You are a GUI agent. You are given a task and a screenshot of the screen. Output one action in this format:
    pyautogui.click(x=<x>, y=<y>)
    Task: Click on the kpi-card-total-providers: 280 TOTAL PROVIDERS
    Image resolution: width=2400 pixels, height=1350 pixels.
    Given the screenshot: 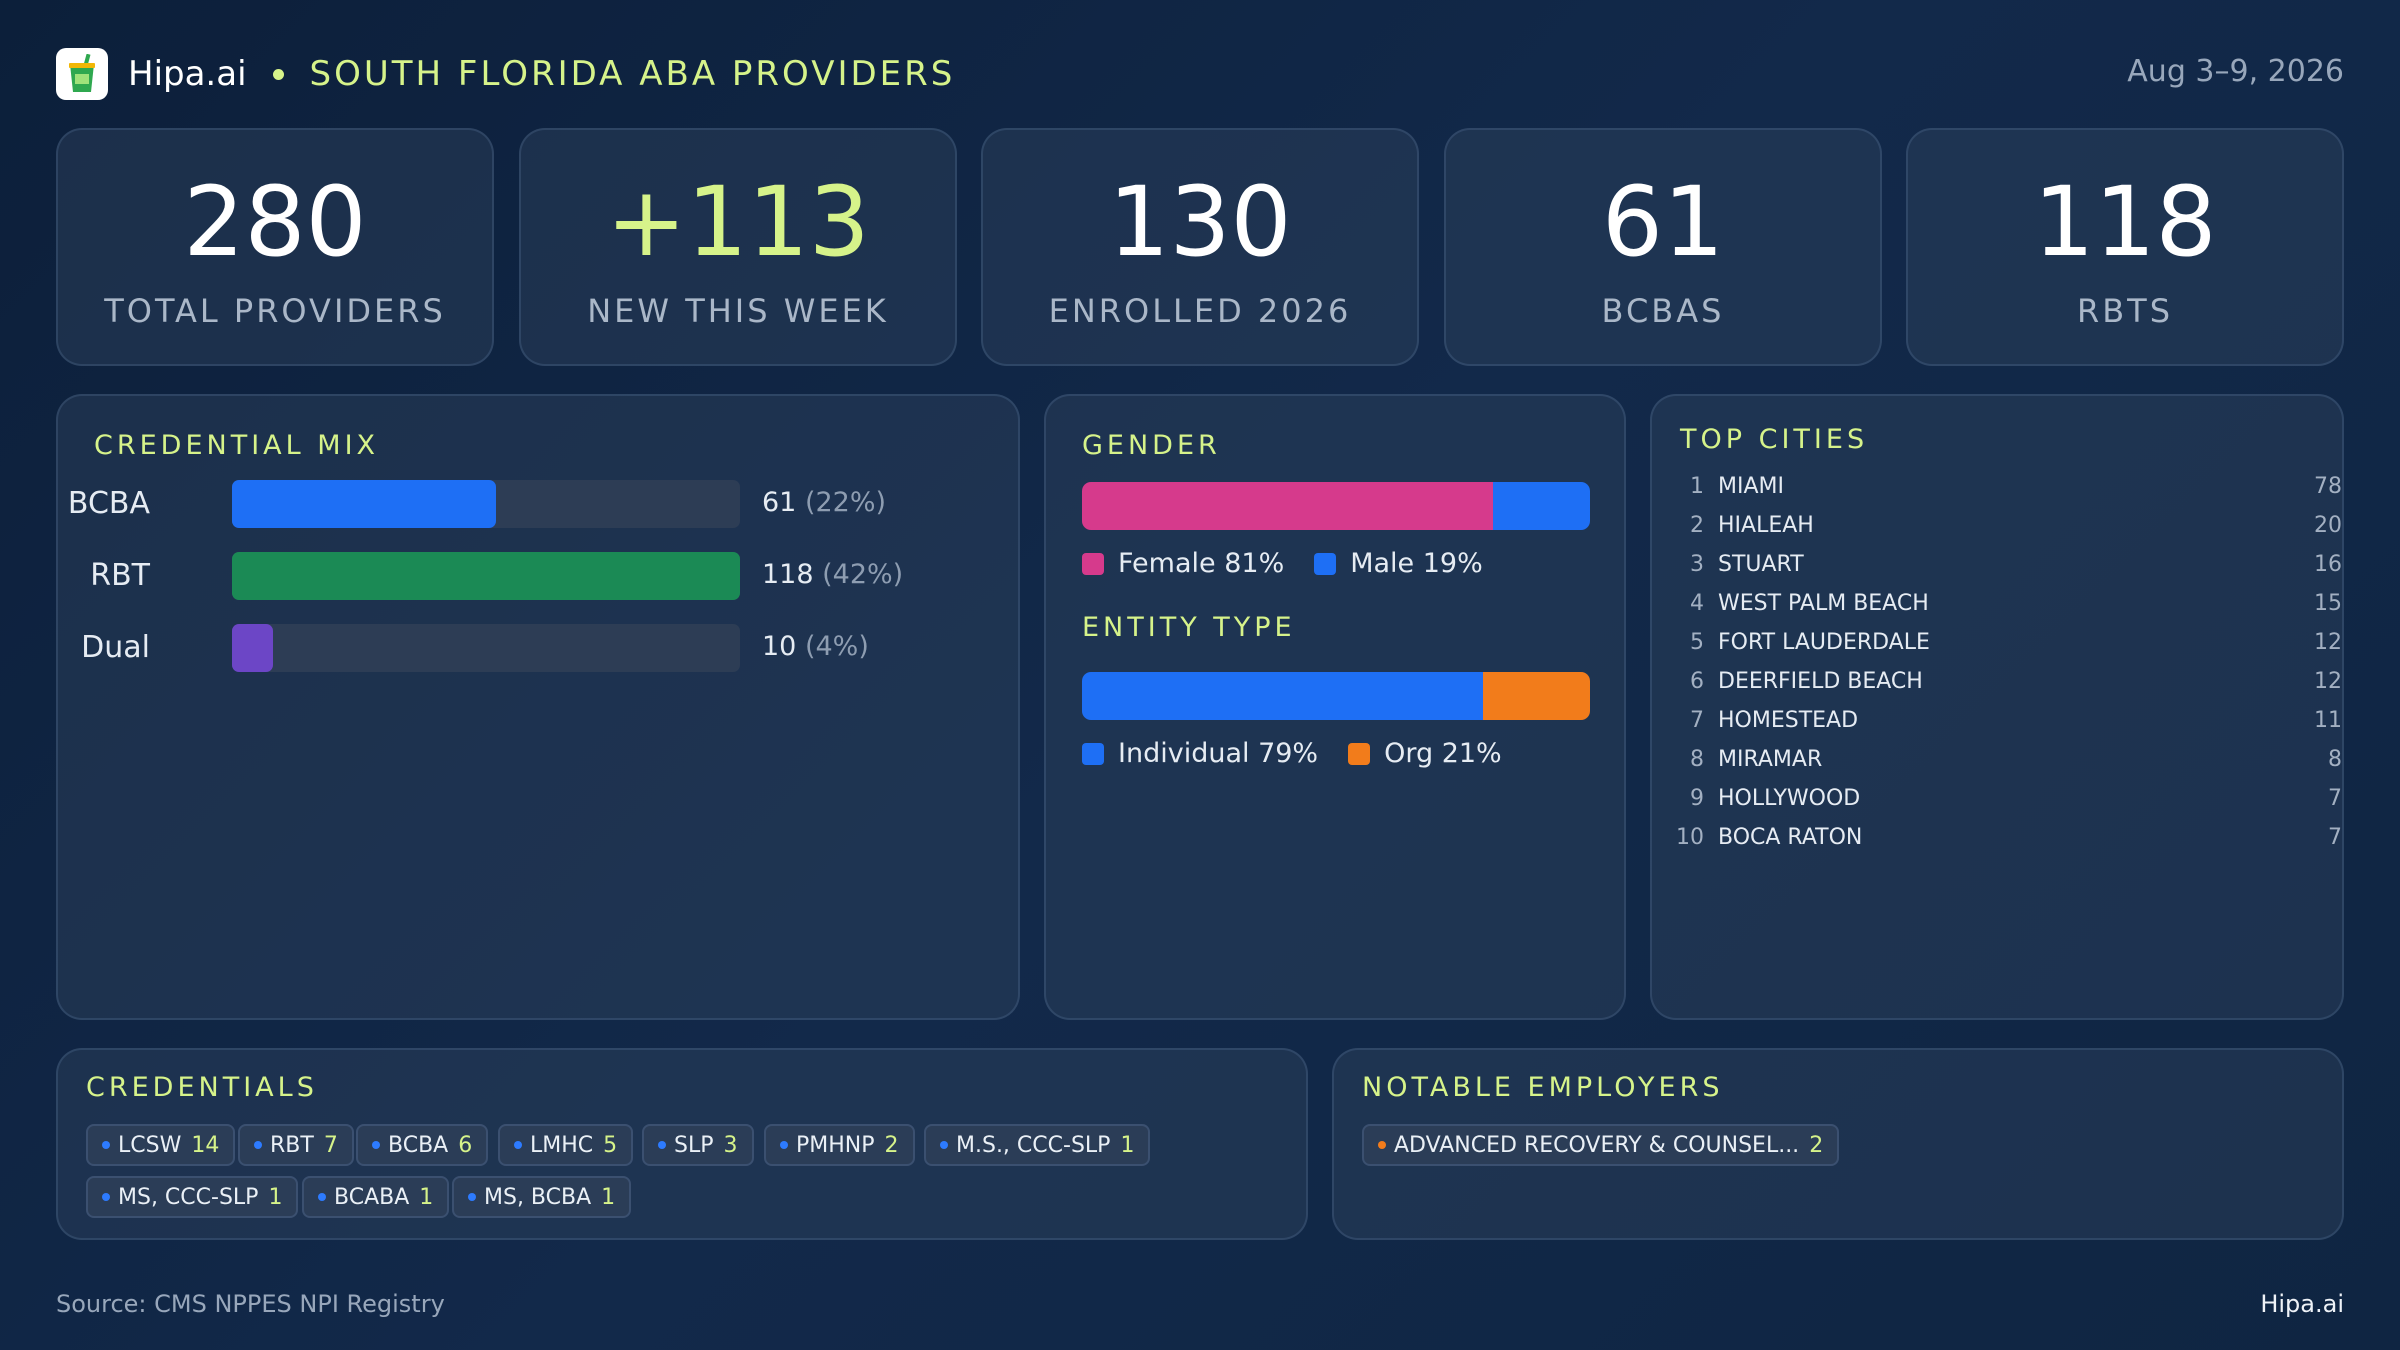 What is the action you would take?
    pyautogui.click(x=275, y=247)
    